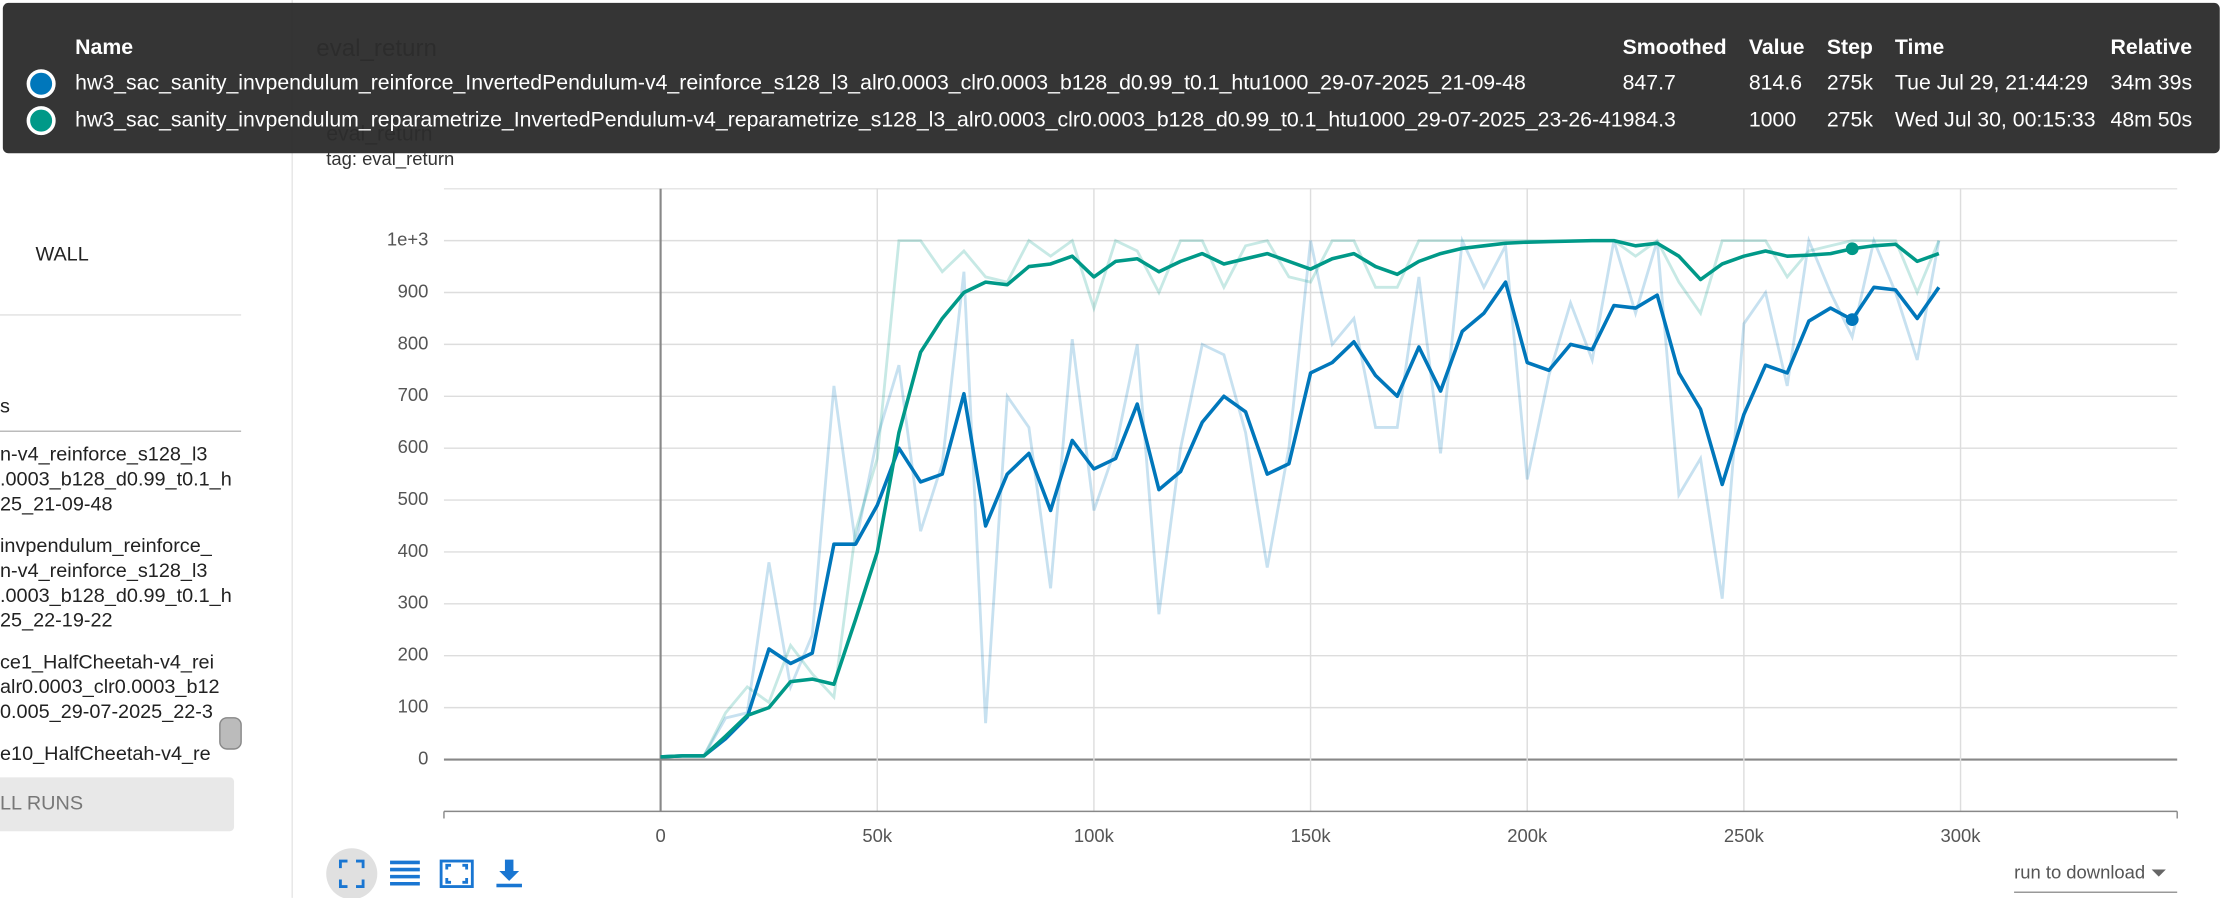  Describe the element at coordinates (5, 406) in the screenshot. I see `section-label: s` at that location.